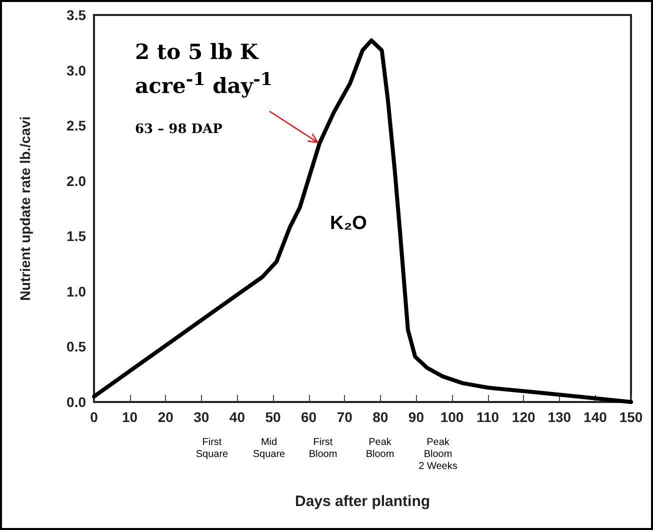 The height and width of the screenshot is (530, 653). What do you see at coordinates (212, 449) in the screenshot?
I see `text: First Square` at bounding box center [212, 449].